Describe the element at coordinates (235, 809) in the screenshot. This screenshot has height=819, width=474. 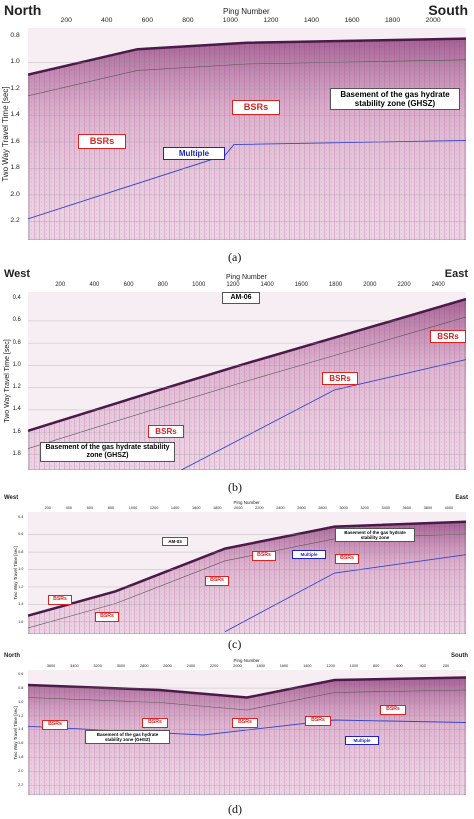
I see `caption: (d)` at that location.